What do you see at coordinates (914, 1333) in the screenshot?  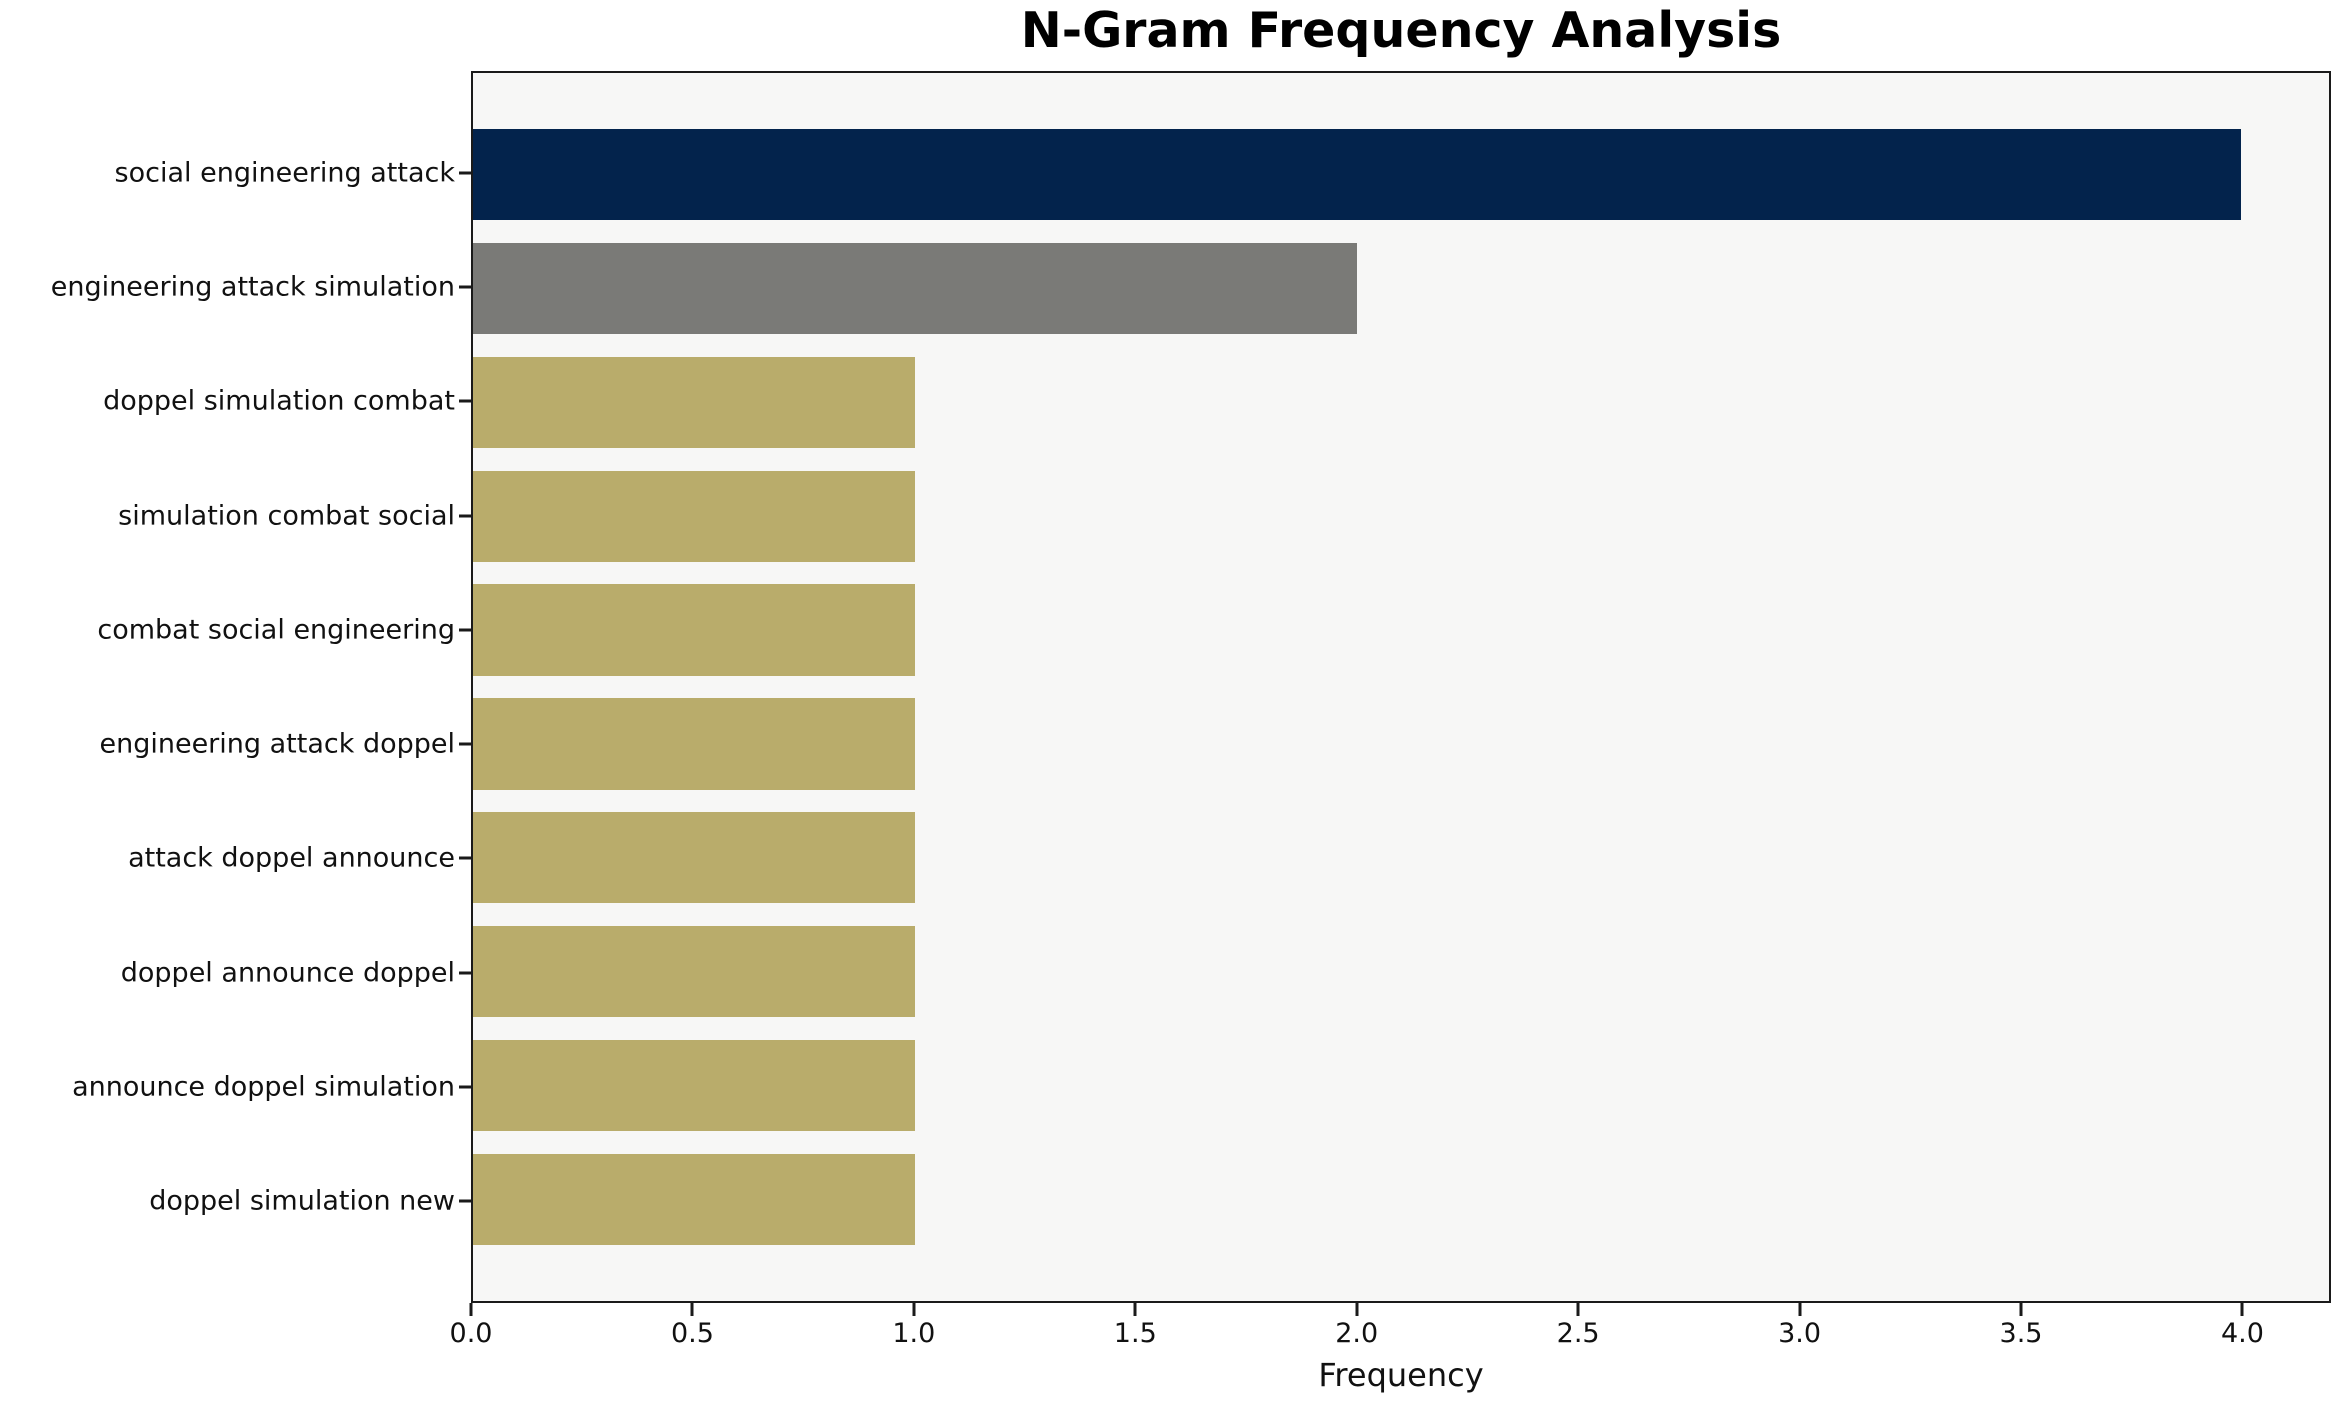 I see `x-tick-label: 1.0` at bounding box center [914, 1333].